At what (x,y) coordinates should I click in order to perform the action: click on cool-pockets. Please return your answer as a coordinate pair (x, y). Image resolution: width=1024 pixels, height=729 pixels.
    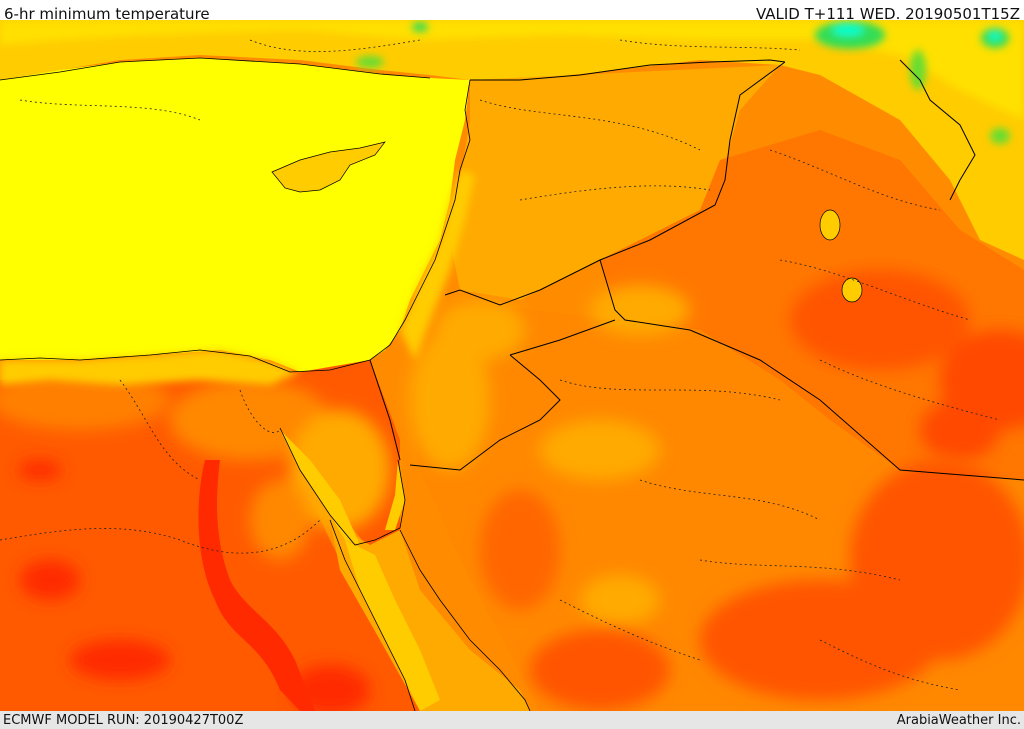
    Looking at the image, I should click on (631, 82).